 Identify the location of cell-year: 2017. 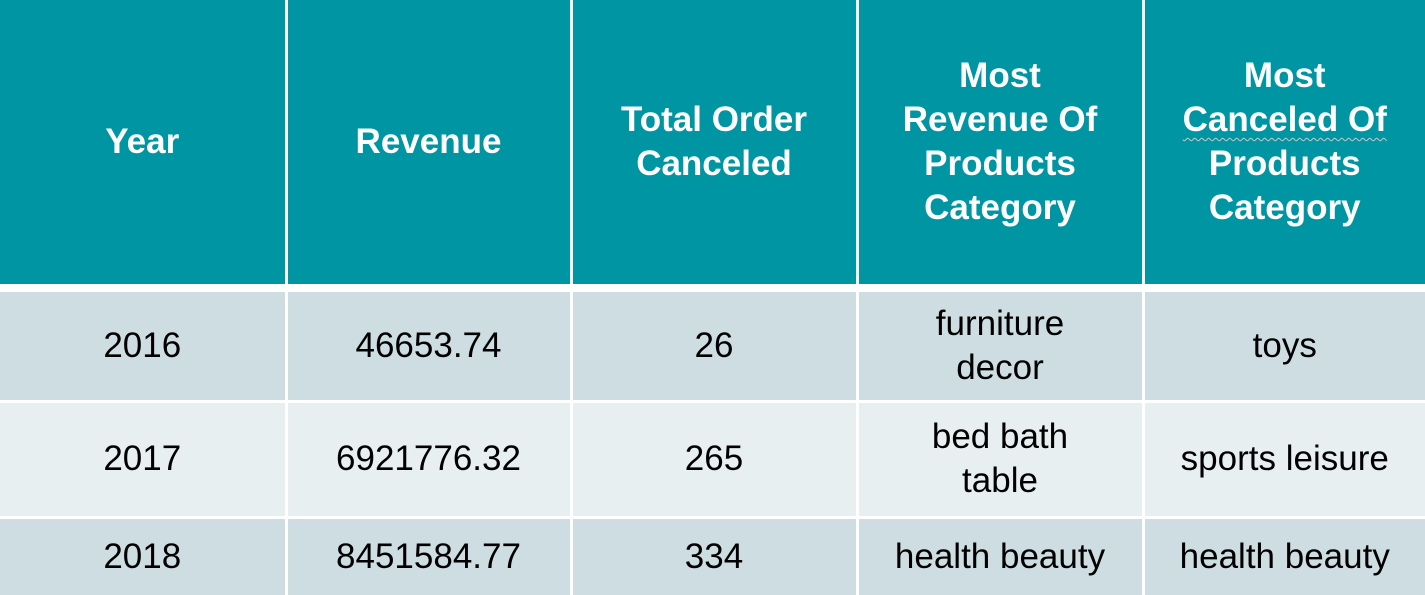
(144, 460).